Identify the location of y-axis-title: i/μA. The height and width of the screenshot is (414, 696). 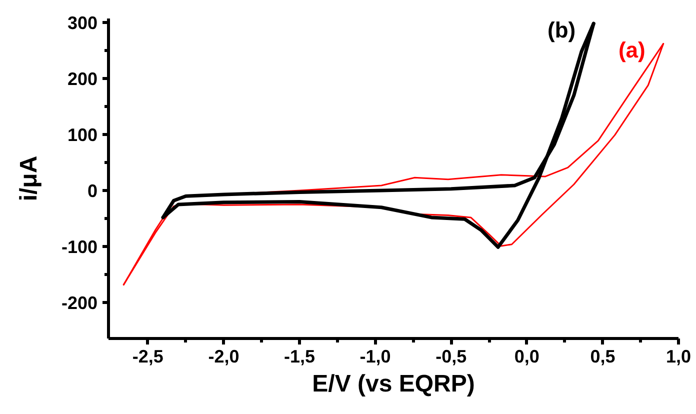
(28, 179).